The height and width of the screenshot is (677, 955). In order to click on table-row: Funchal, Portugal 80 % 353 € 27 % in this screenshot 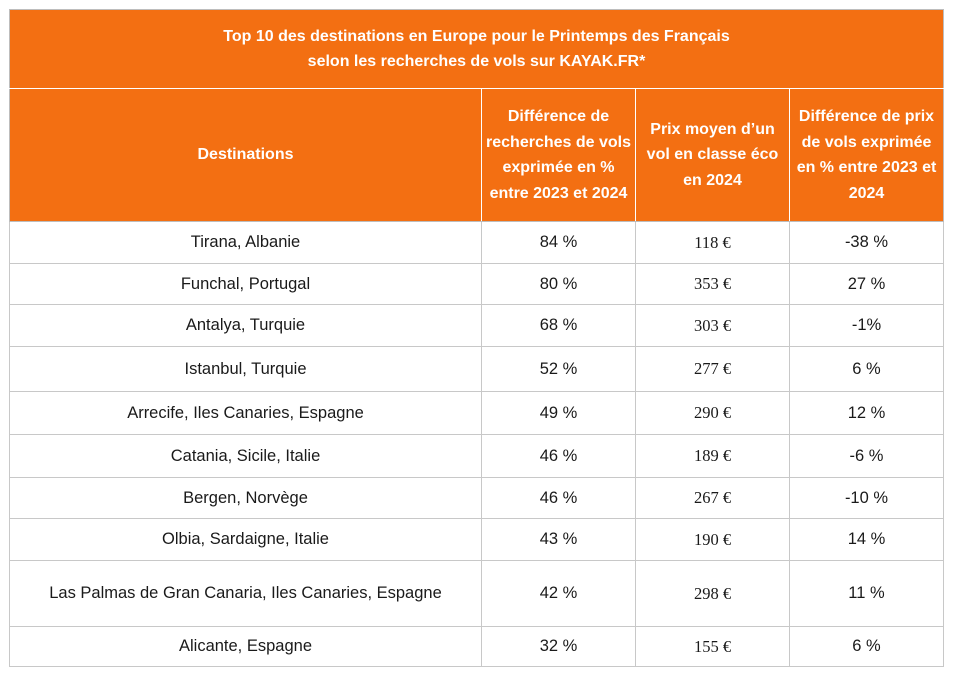, I will do `click(476, 284)`.